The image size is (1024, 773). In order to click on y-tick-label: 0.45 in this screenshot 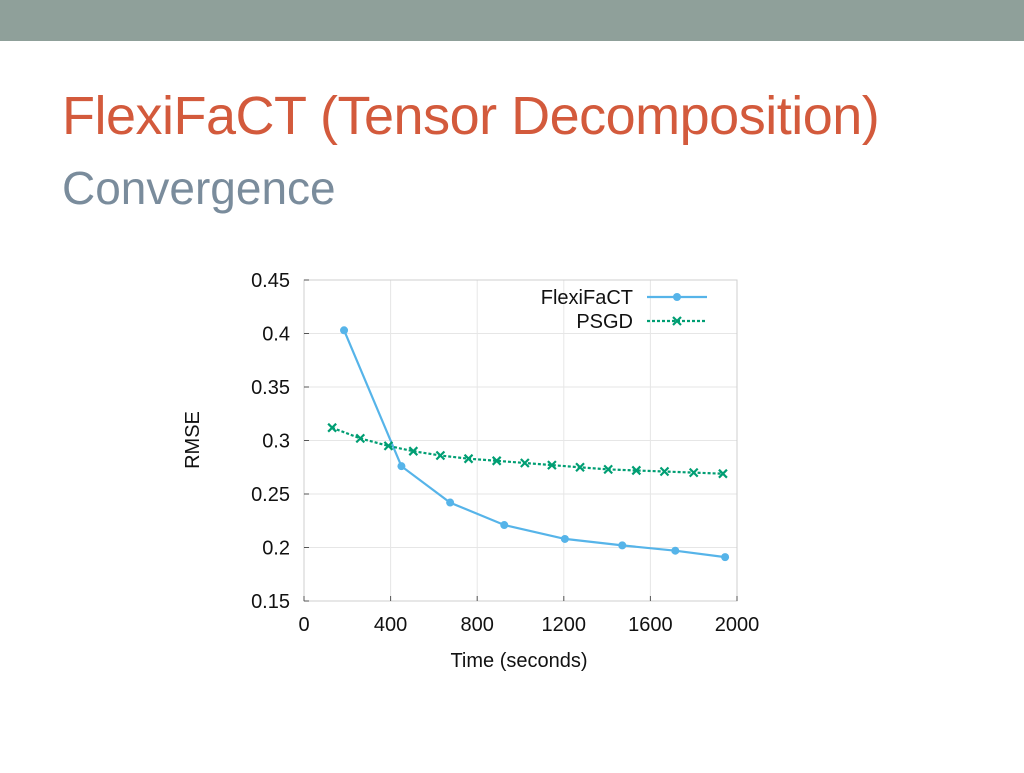, I will do `click(270, 281)`.